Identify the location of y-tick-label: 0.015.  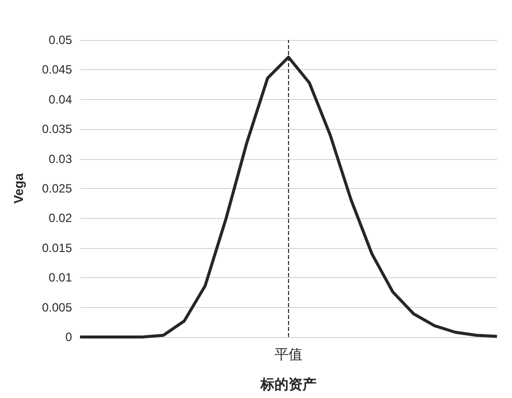
(57, 247).